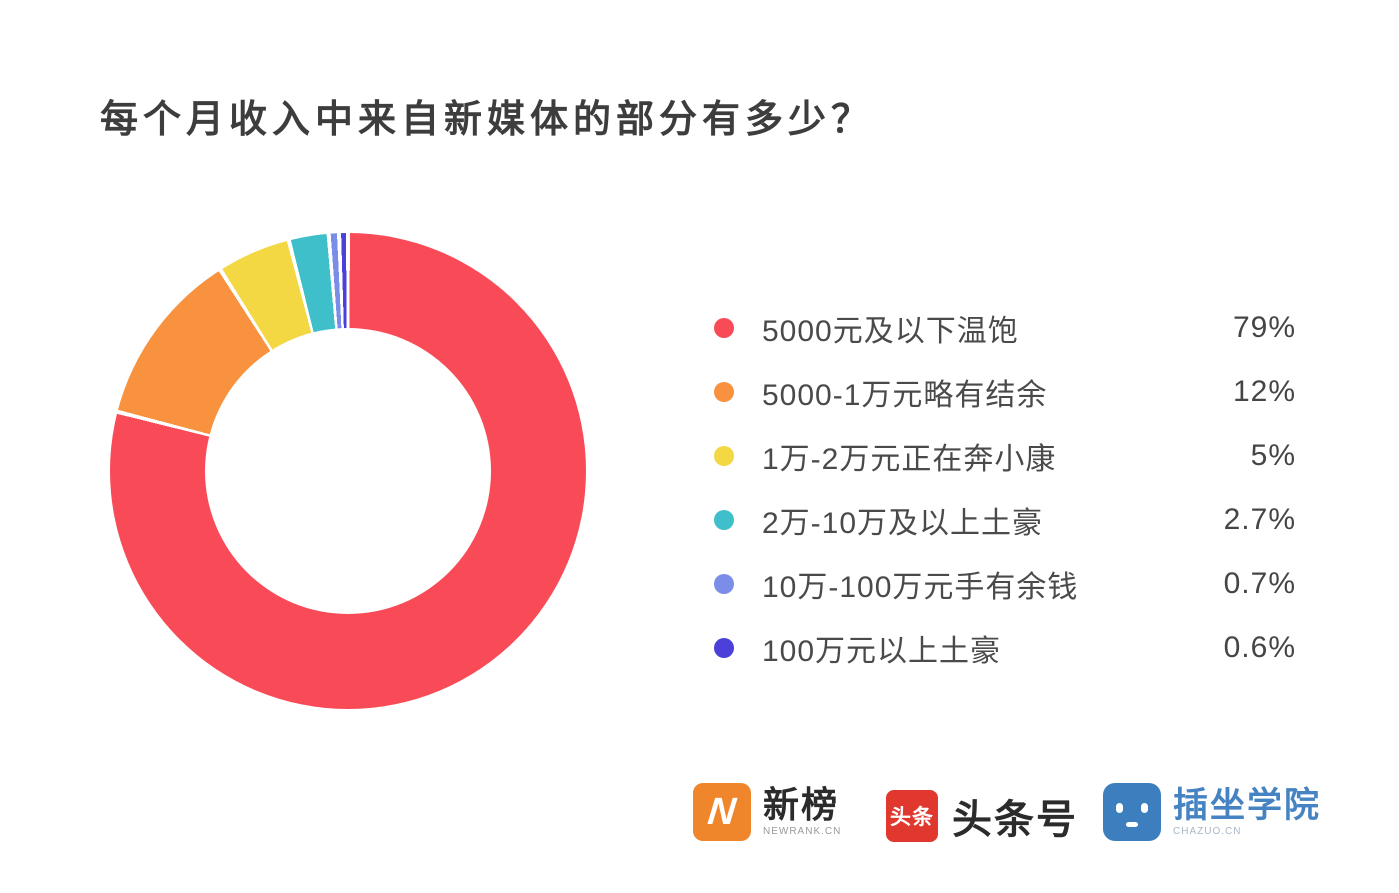  I want to click on chazuo-name: 插坐学院, so click(1247, 805).